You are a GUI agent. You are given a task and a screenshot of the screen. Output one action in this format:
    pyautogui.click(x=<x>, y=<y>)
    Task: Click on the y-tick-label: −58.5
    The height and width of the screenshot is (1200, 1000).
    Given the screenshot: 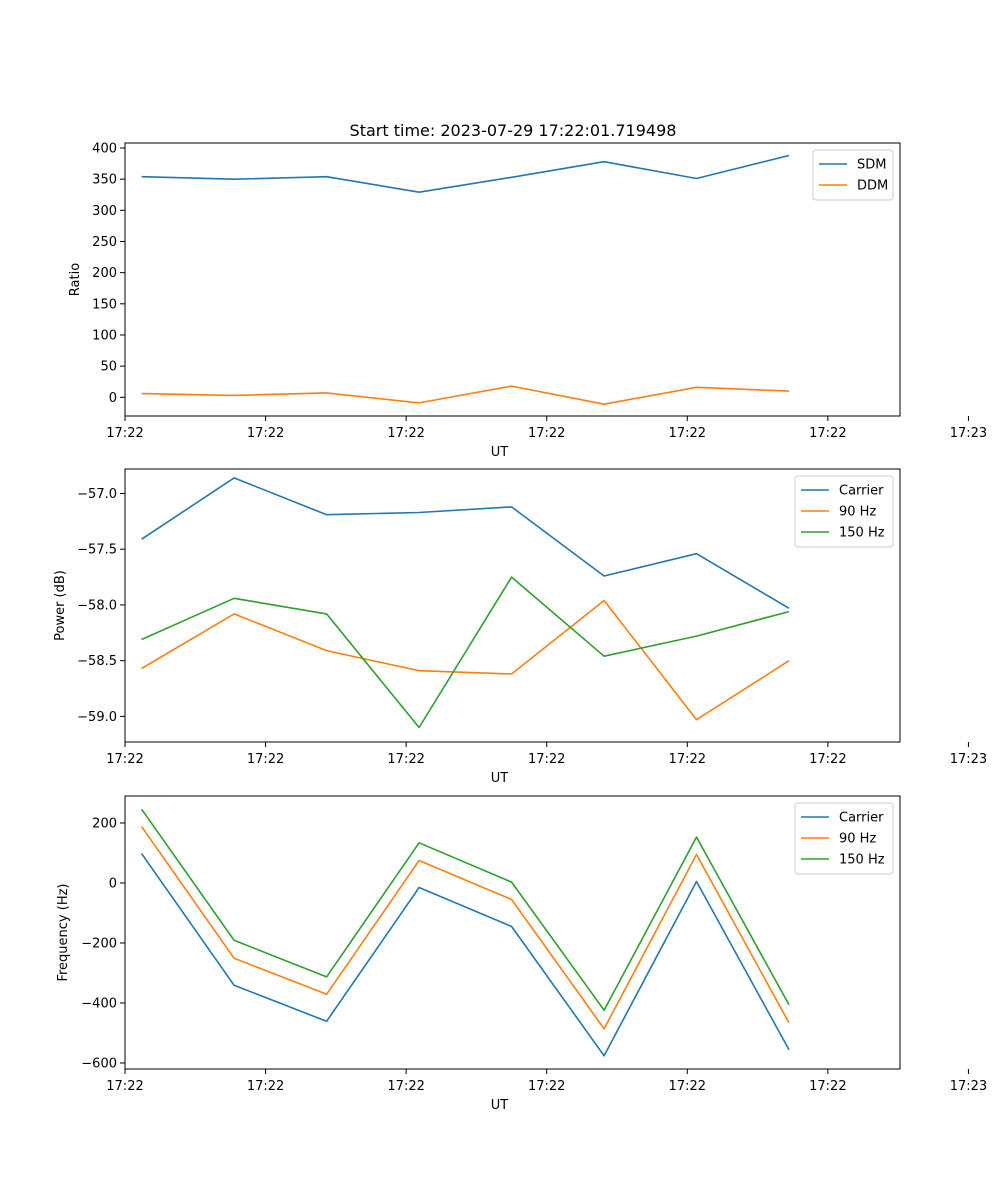 What is the action you would take?
    pyautogui.click(x=97, y=661)
    